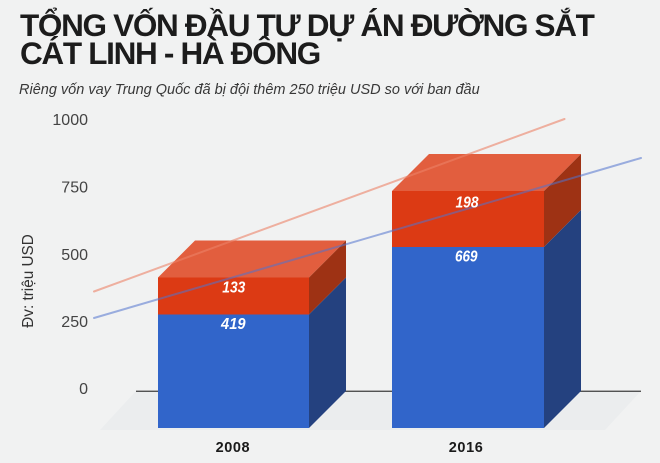 This screenshot has width=660, height=463. I want to click on svg-text: 2008, so click(233, 448).